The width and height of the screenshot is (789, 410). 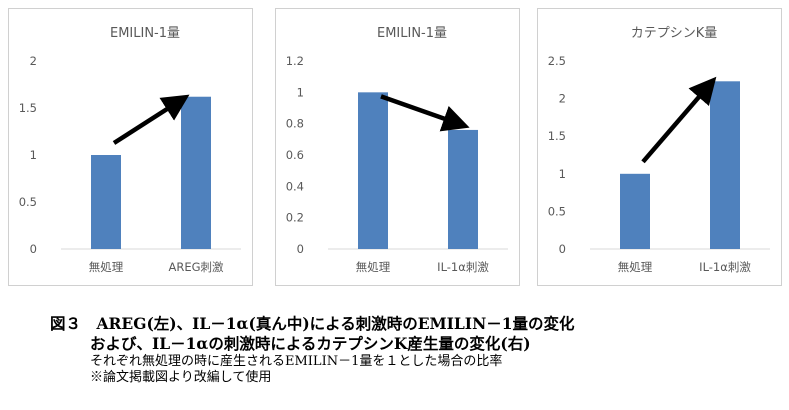 What do you see at coordinates (674, 33) in the screenshot?
I see `chart-title: カテプシンK量` at bounding box center [674, 33].